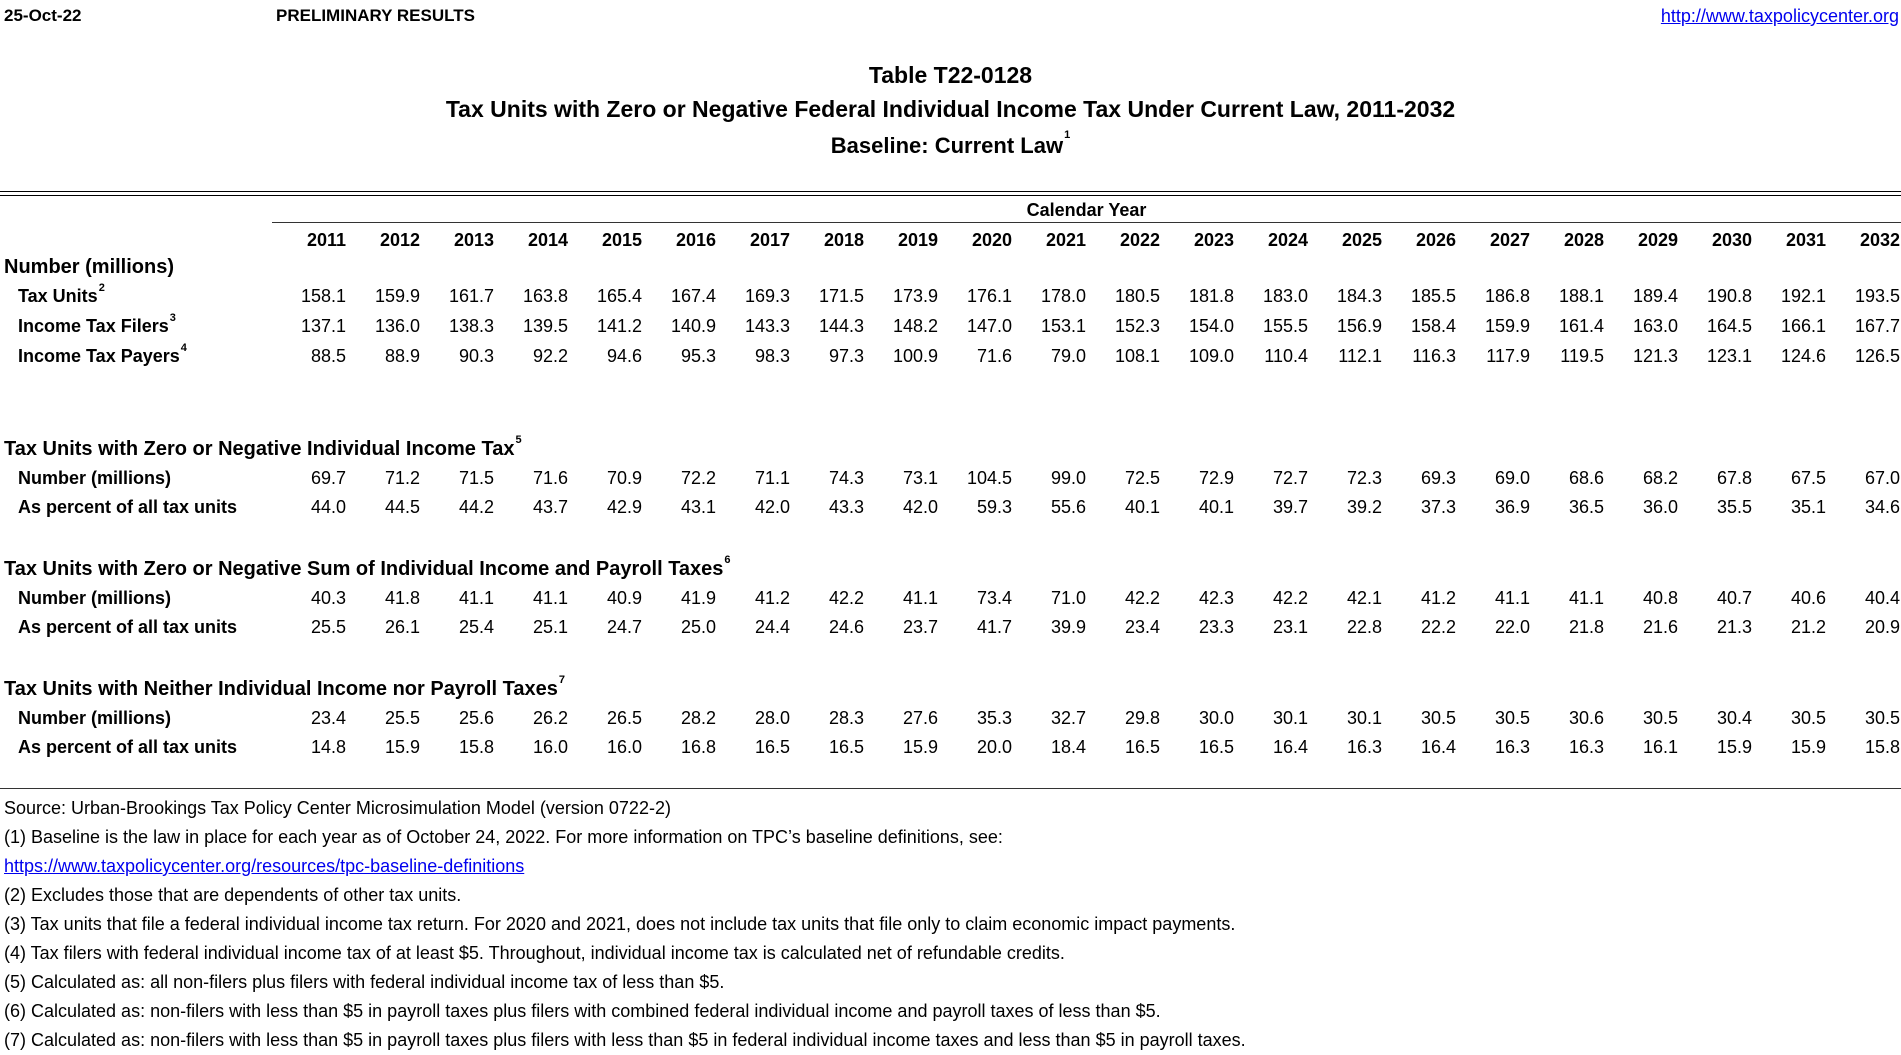 The image size is (1901, 1055). Describe the element at coordinates (624, 718) in the screenshot. I see `table-cell: 26.5` at that location.